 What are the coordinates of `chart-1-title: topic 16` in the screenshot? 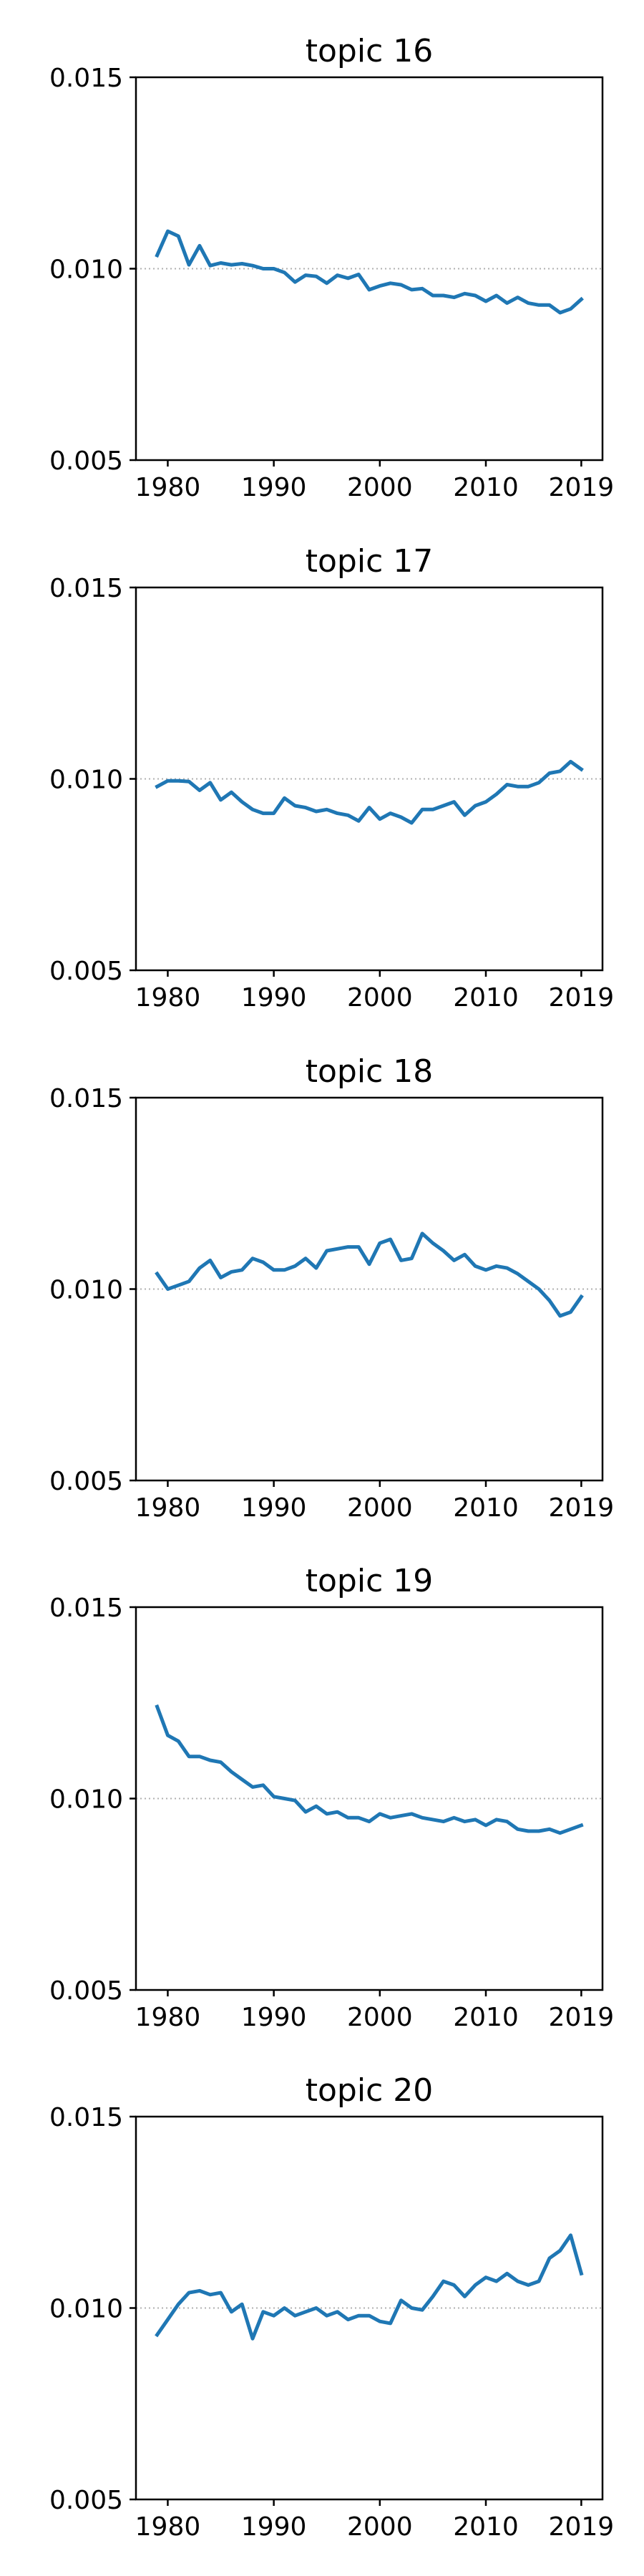 It's located at (370, 51).